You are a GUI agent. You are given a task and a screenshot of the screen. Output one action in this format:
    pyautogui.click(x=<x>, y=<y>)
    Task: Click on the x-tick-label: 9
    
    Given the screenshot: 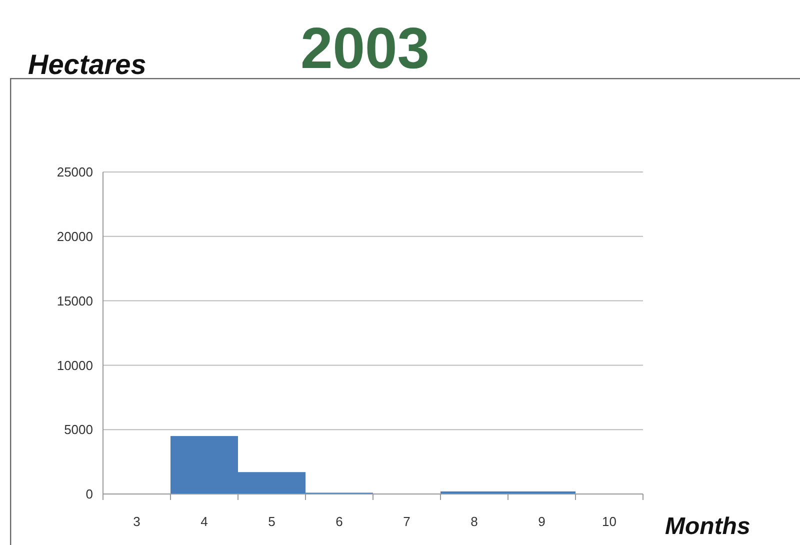 What is the action you would take?
    pyautogui.click(x=542, y=521)
    